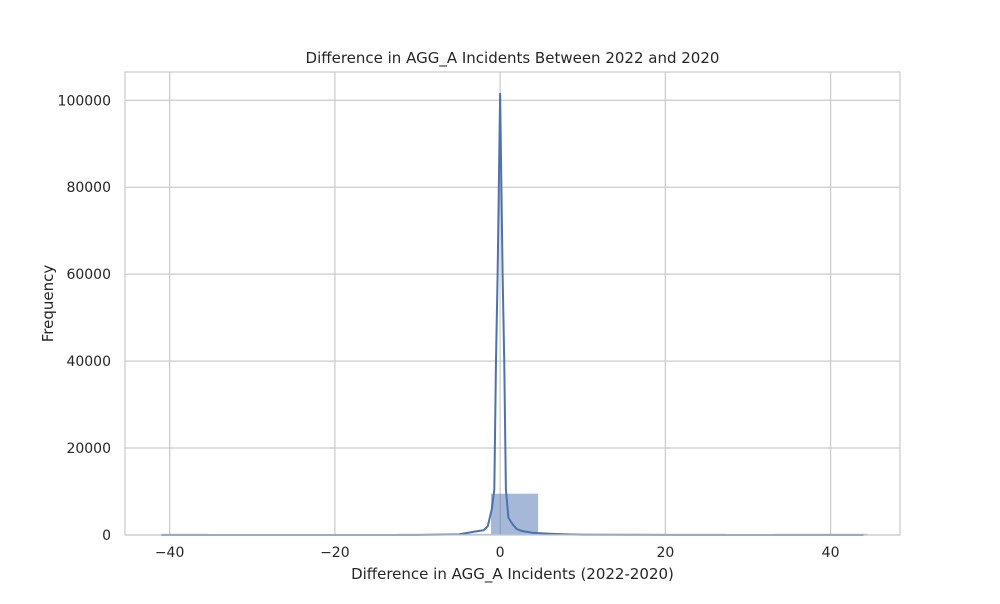 This screenshot has height=604, width=1000. I want to click on y-tick-label: 80000, so click(88, 188).